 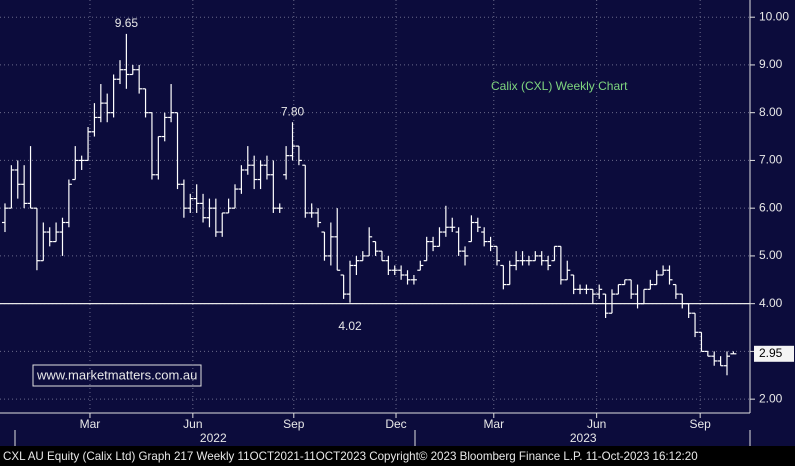 What do you see at coordinates (771, 160) in the screenshot?
I see `y-tick-label: 7.00` at bounding box center [771, 160].